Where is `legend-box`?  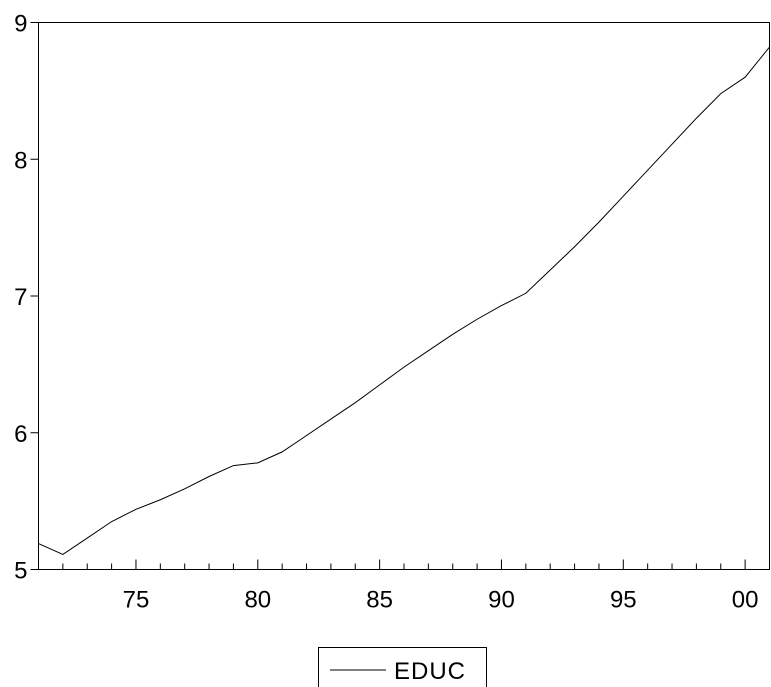
legend-box is located at coordinates (402, 667).